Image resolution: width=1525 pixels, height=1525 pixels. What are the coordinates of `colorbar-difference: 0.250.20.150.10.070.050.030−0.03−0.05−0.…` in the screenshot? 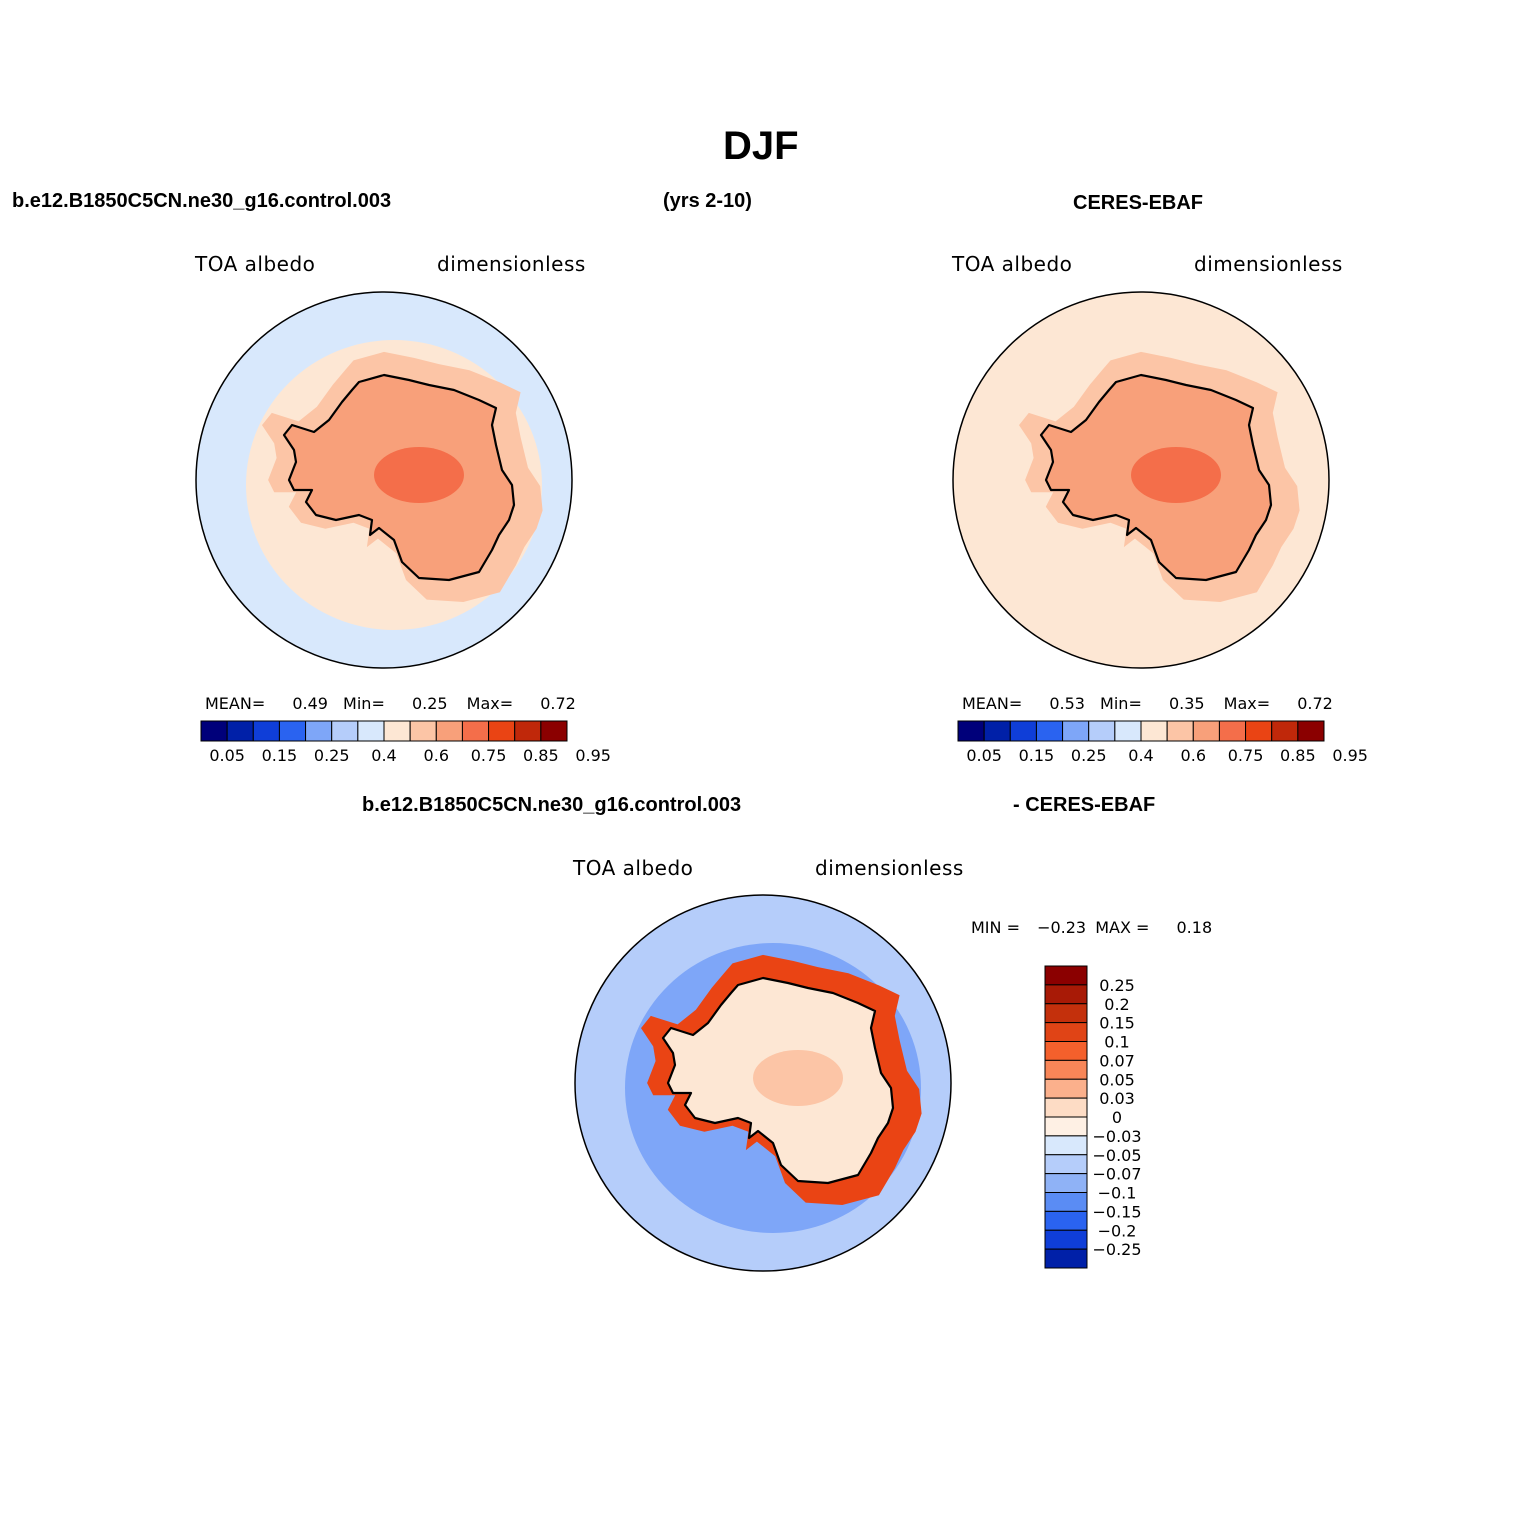 It's located at (1093, 1117).